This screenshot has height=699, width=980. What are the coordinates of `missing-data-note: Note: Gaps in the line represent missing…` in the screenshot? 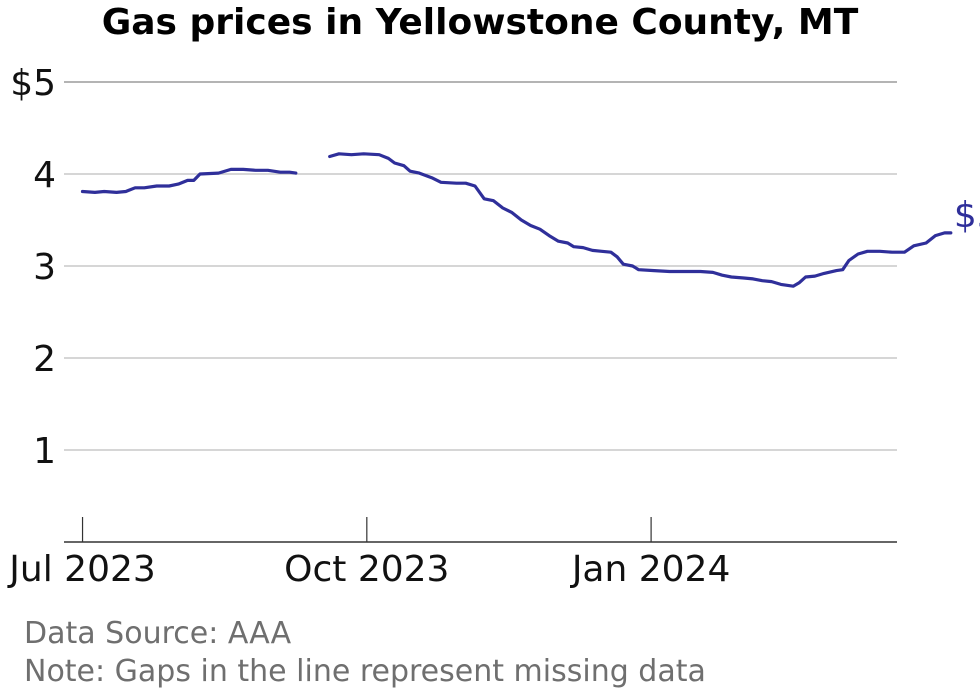 It's located at (365, 671).